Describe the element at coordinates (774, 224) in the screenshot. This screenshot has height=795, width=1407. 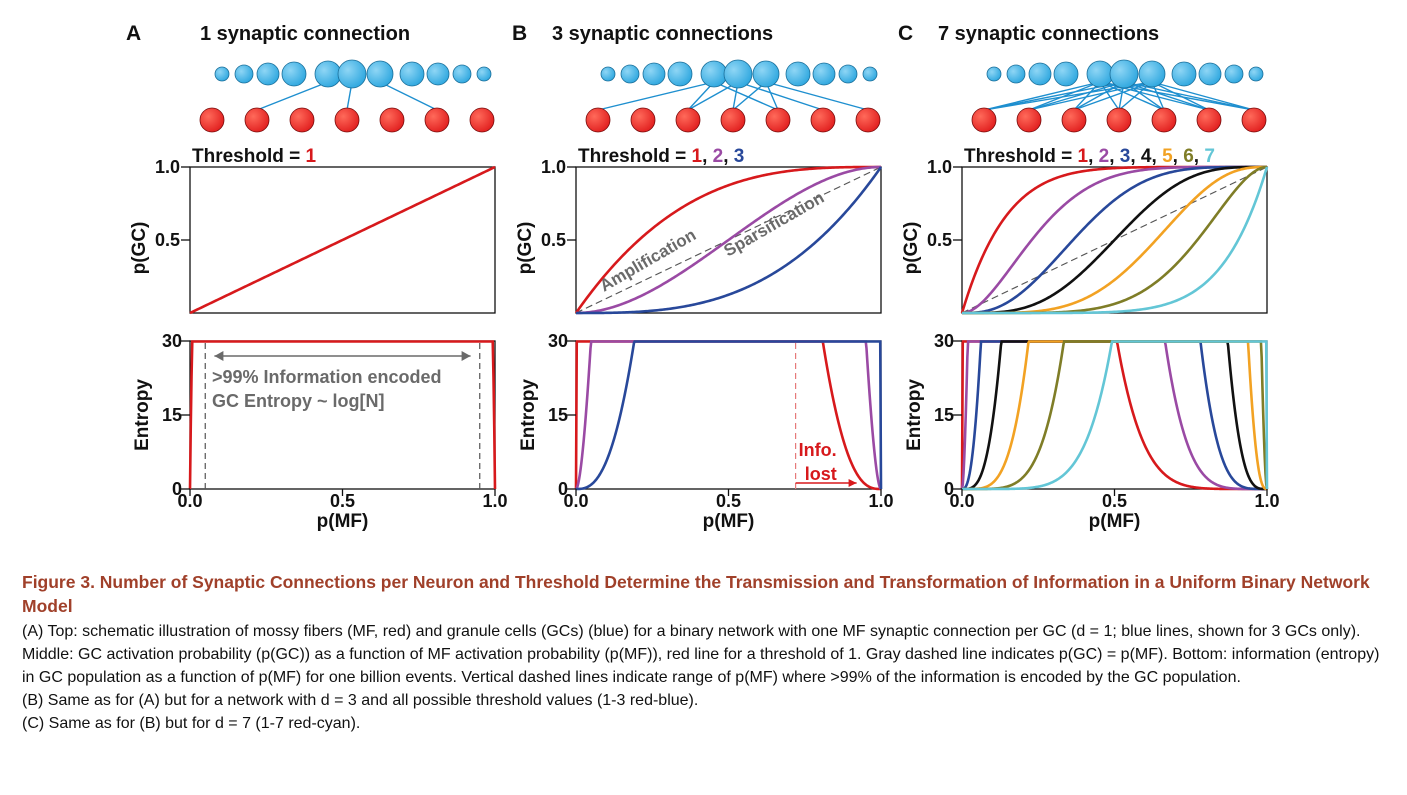
I see `curve-label-sparsification: Sparsification` at that location.